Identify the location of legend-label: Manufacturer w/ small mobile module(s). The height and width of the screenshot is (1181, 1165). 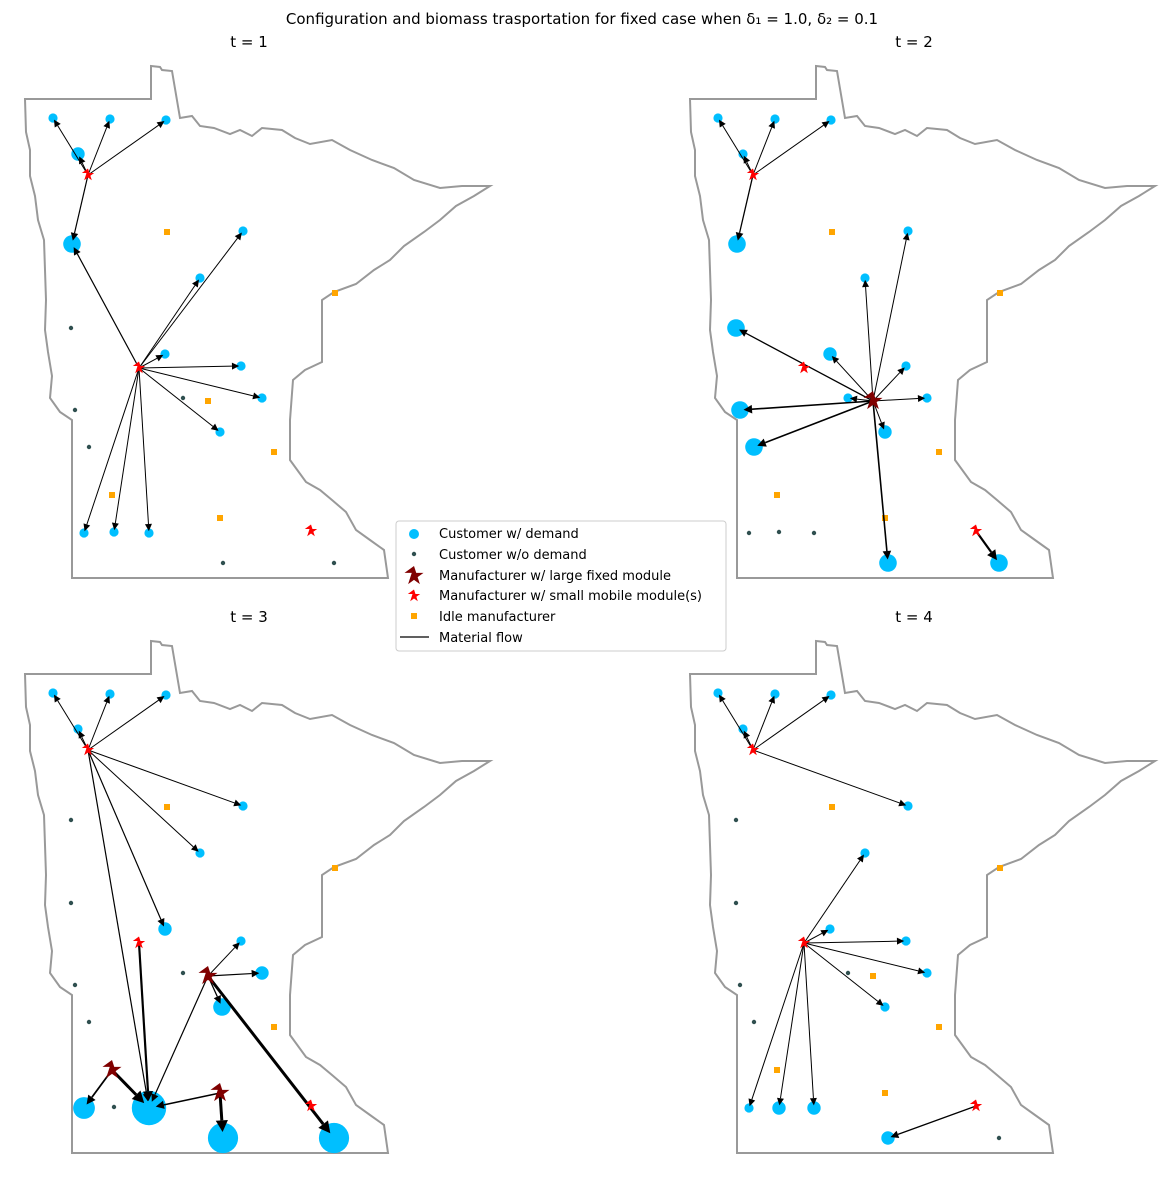
(570, 596).